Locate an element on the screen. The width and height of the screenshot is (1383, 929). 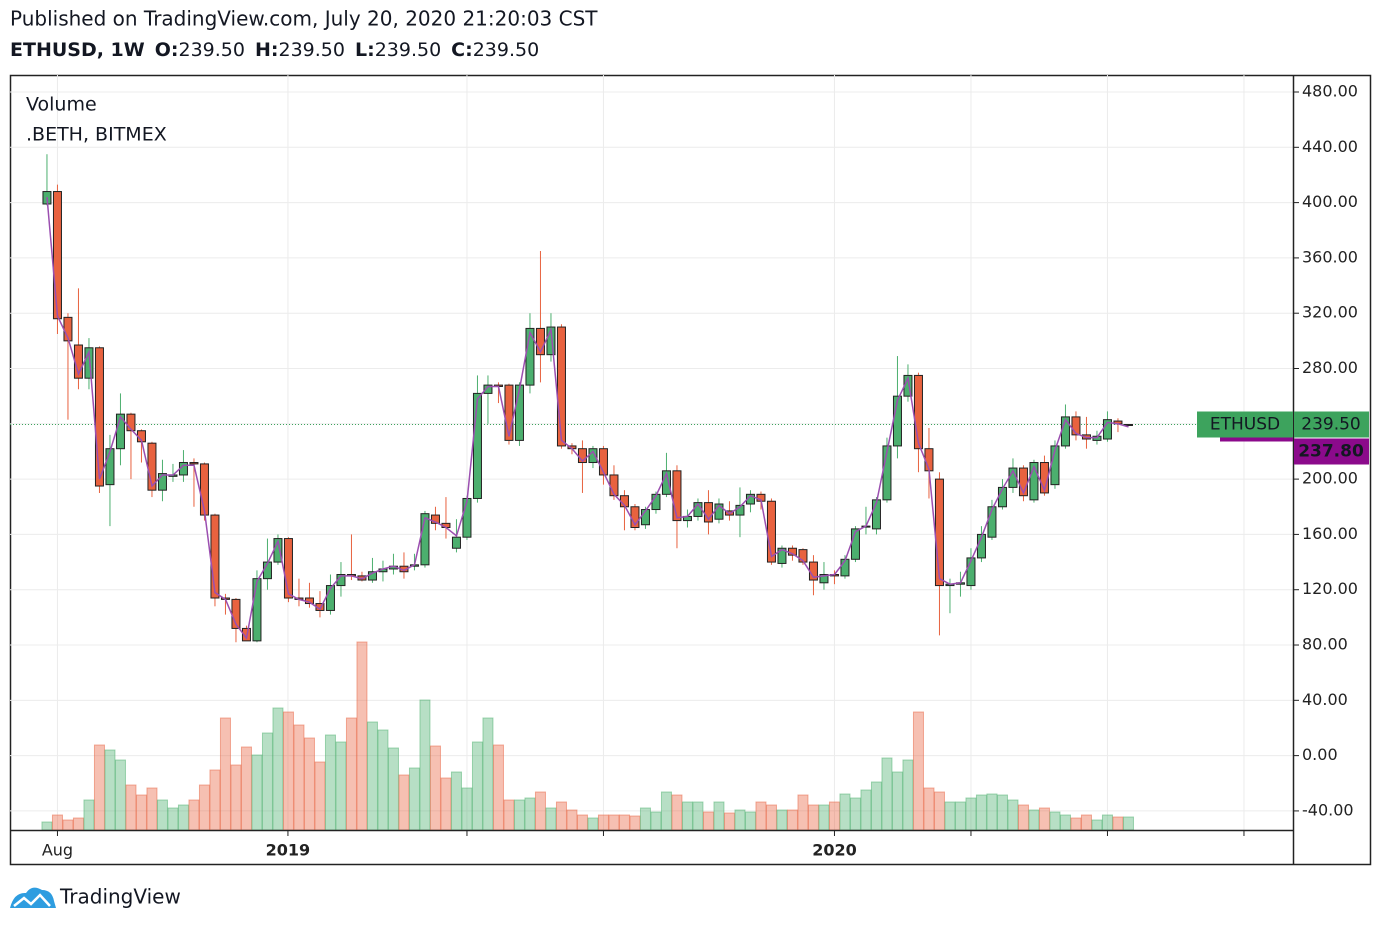
ma-label: 237.80 is located at coordinates (1331, 452).